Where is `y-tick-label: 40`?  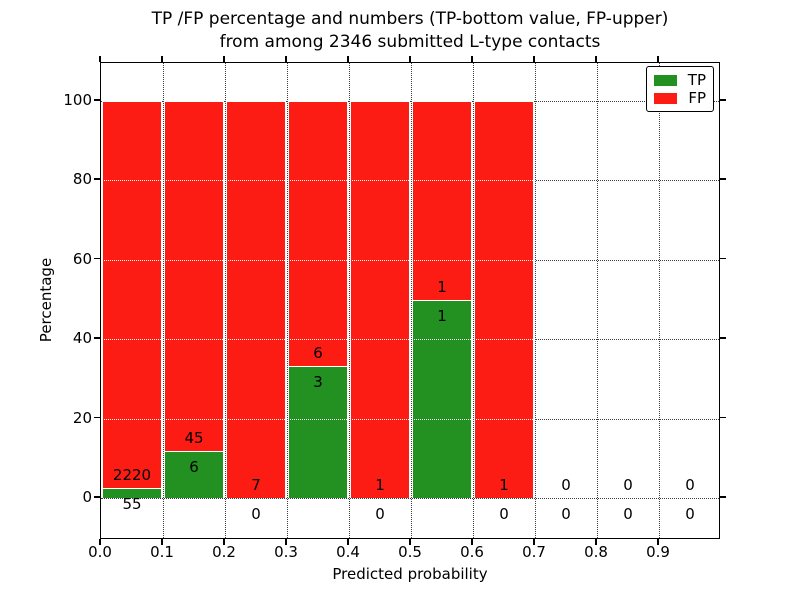
y-tick-label: 40 is located at coordinates (82, 338).